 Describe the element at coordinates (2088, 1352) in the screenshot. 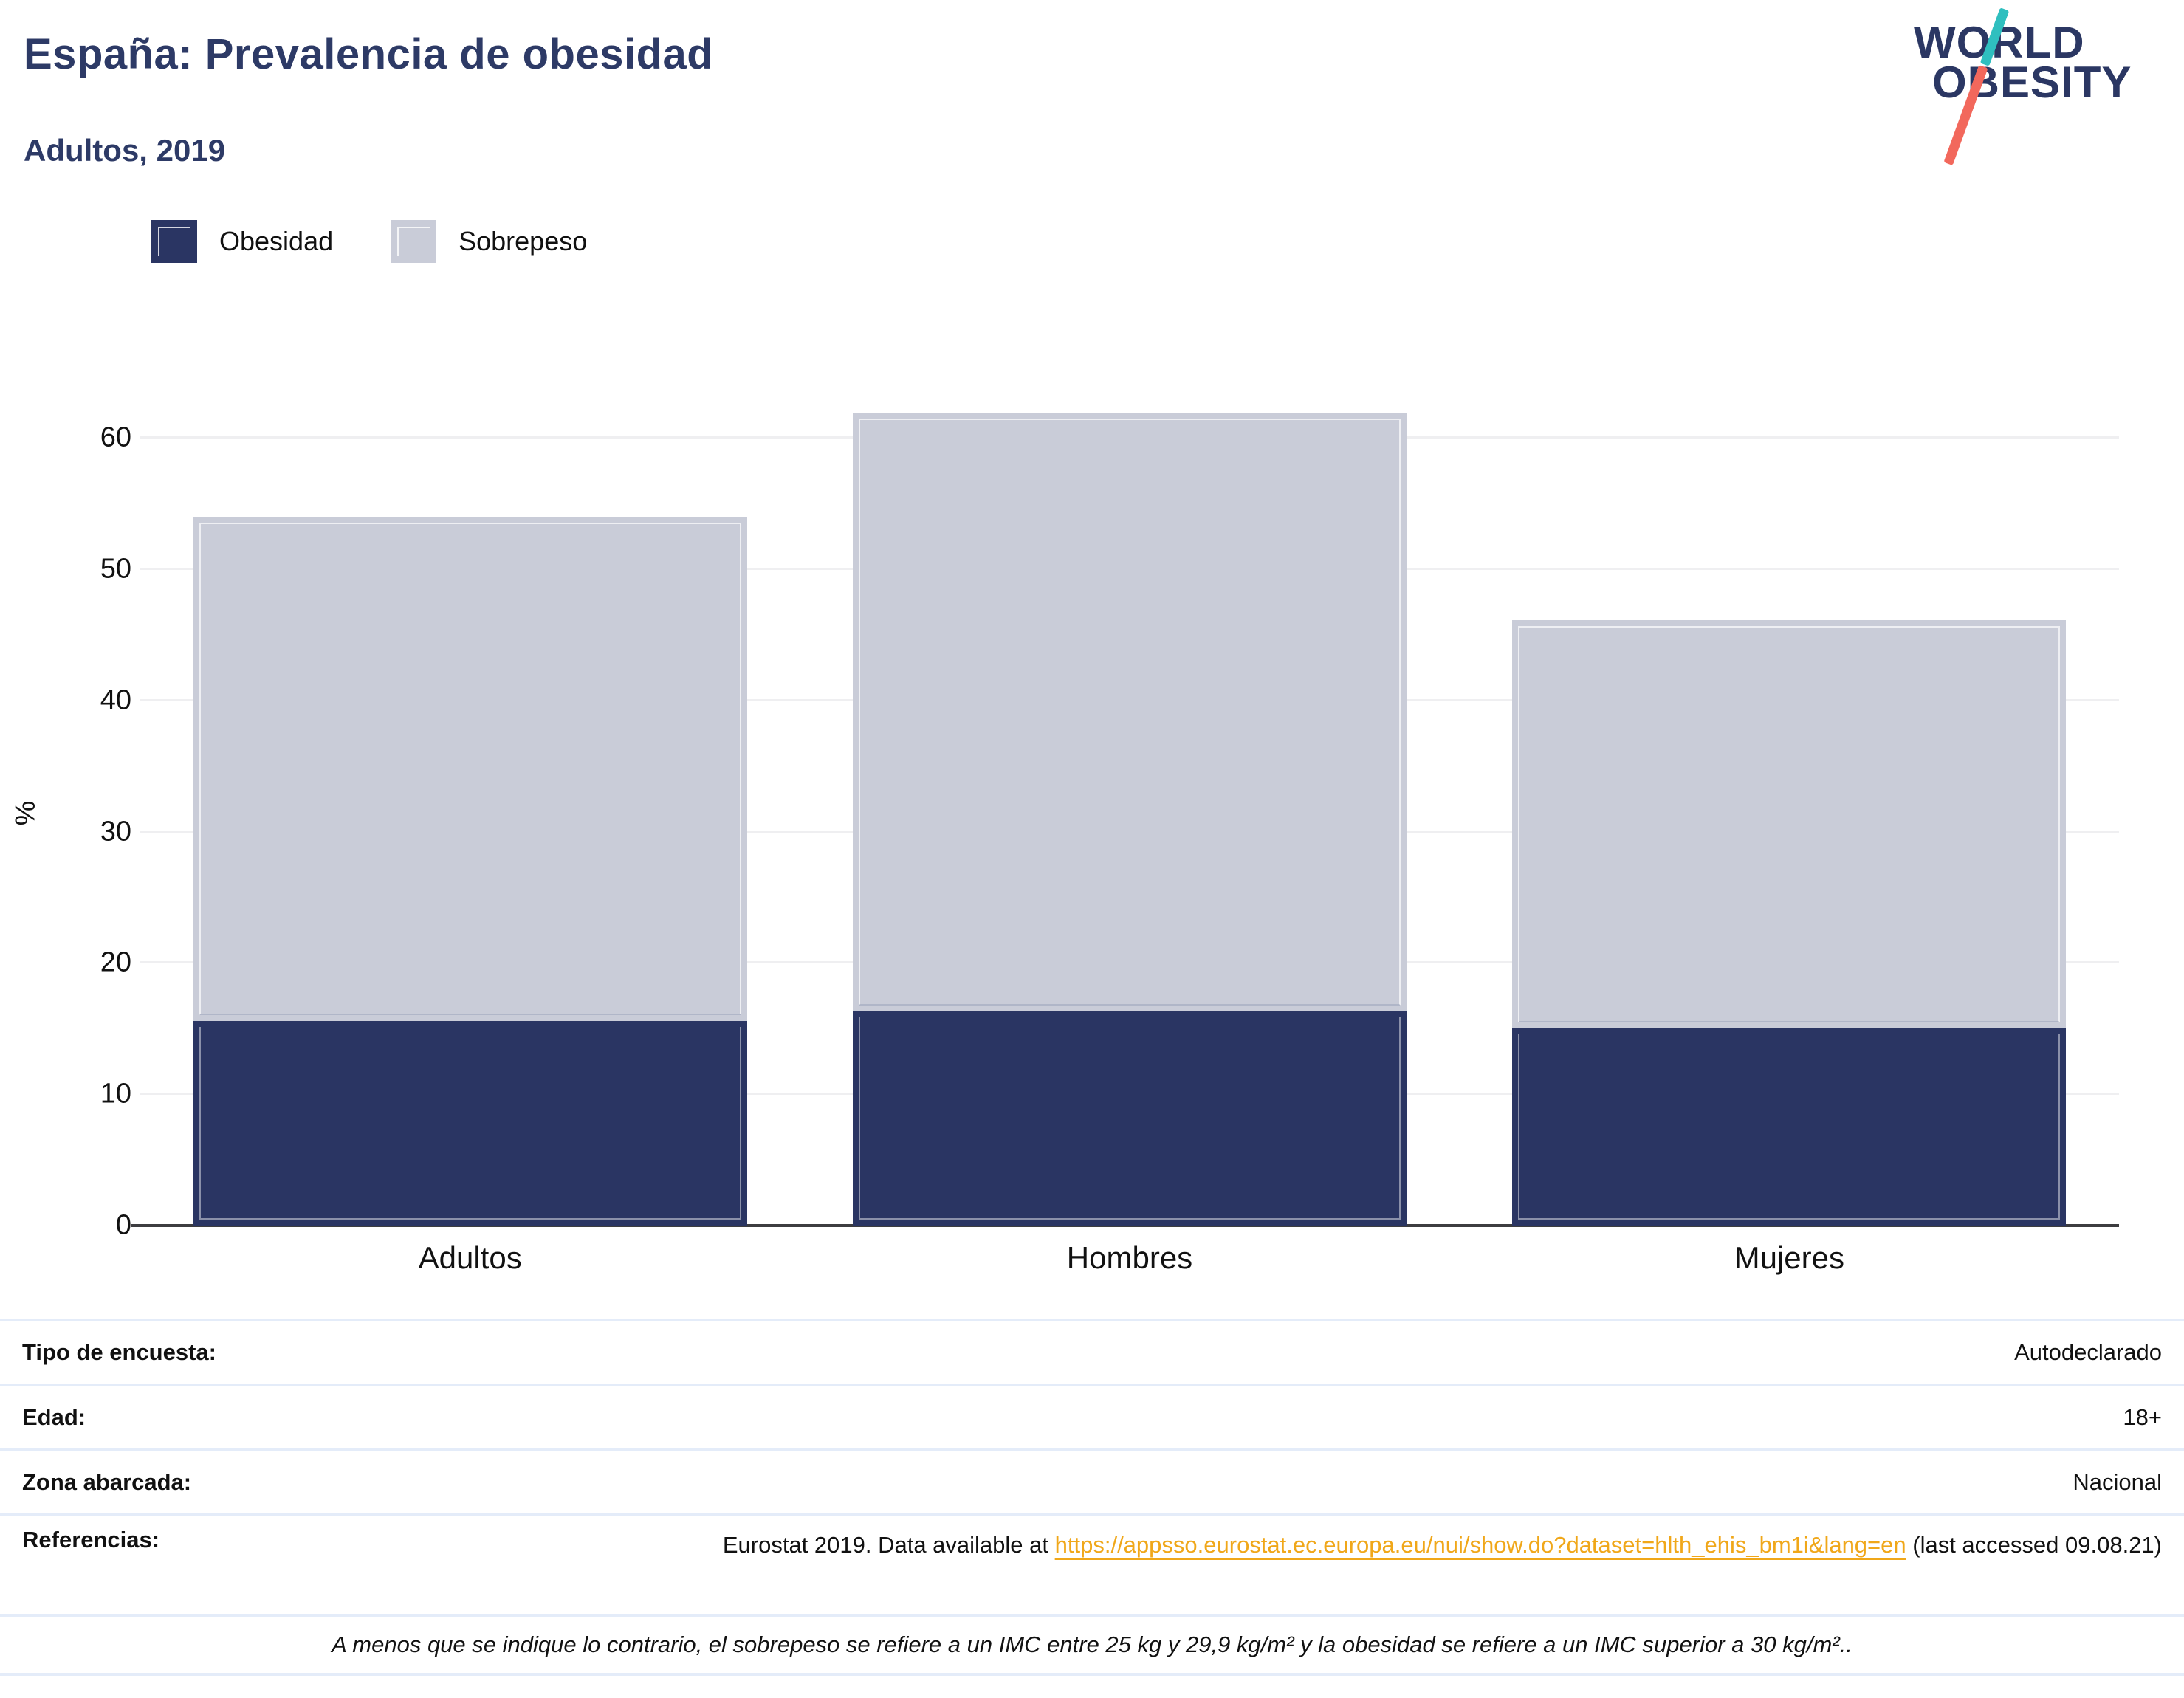

I see `details-row-value: Autodeclarado` at that location.